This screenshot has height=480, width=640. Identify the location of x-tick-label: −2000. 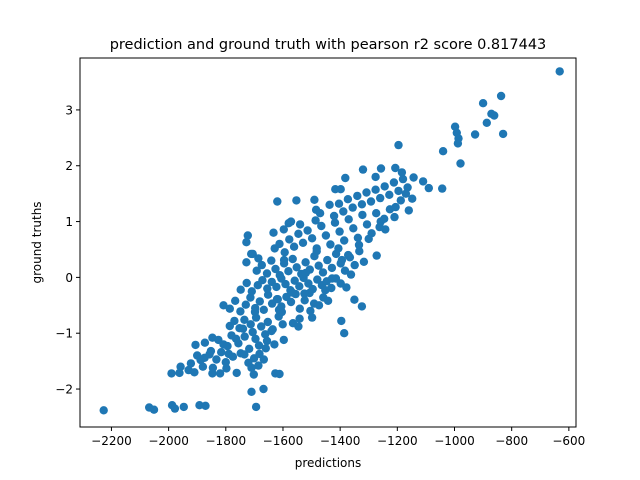
(168, 441).